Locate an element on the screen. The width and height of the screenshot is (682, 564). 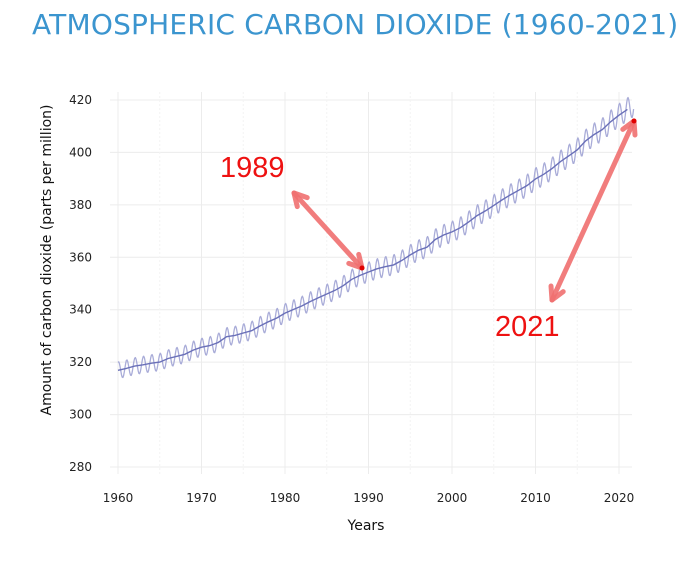
y-tick-label: 340 is located at coordinates (80, 310).